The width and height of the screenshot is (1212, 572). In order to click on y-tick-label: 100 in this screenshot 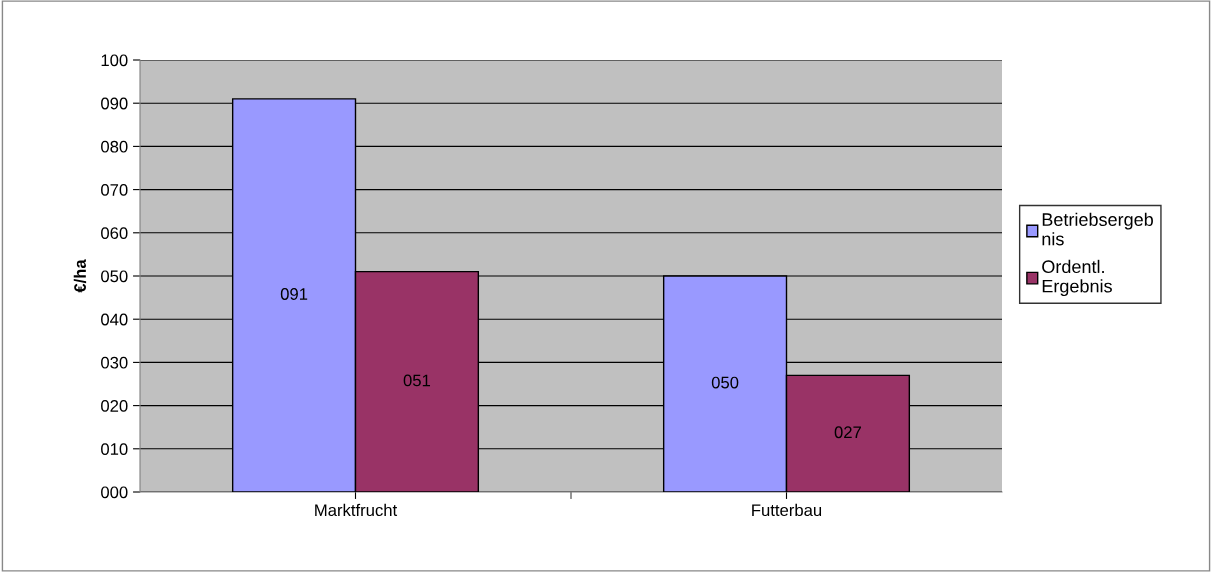, I will do `click(114, 60)`.